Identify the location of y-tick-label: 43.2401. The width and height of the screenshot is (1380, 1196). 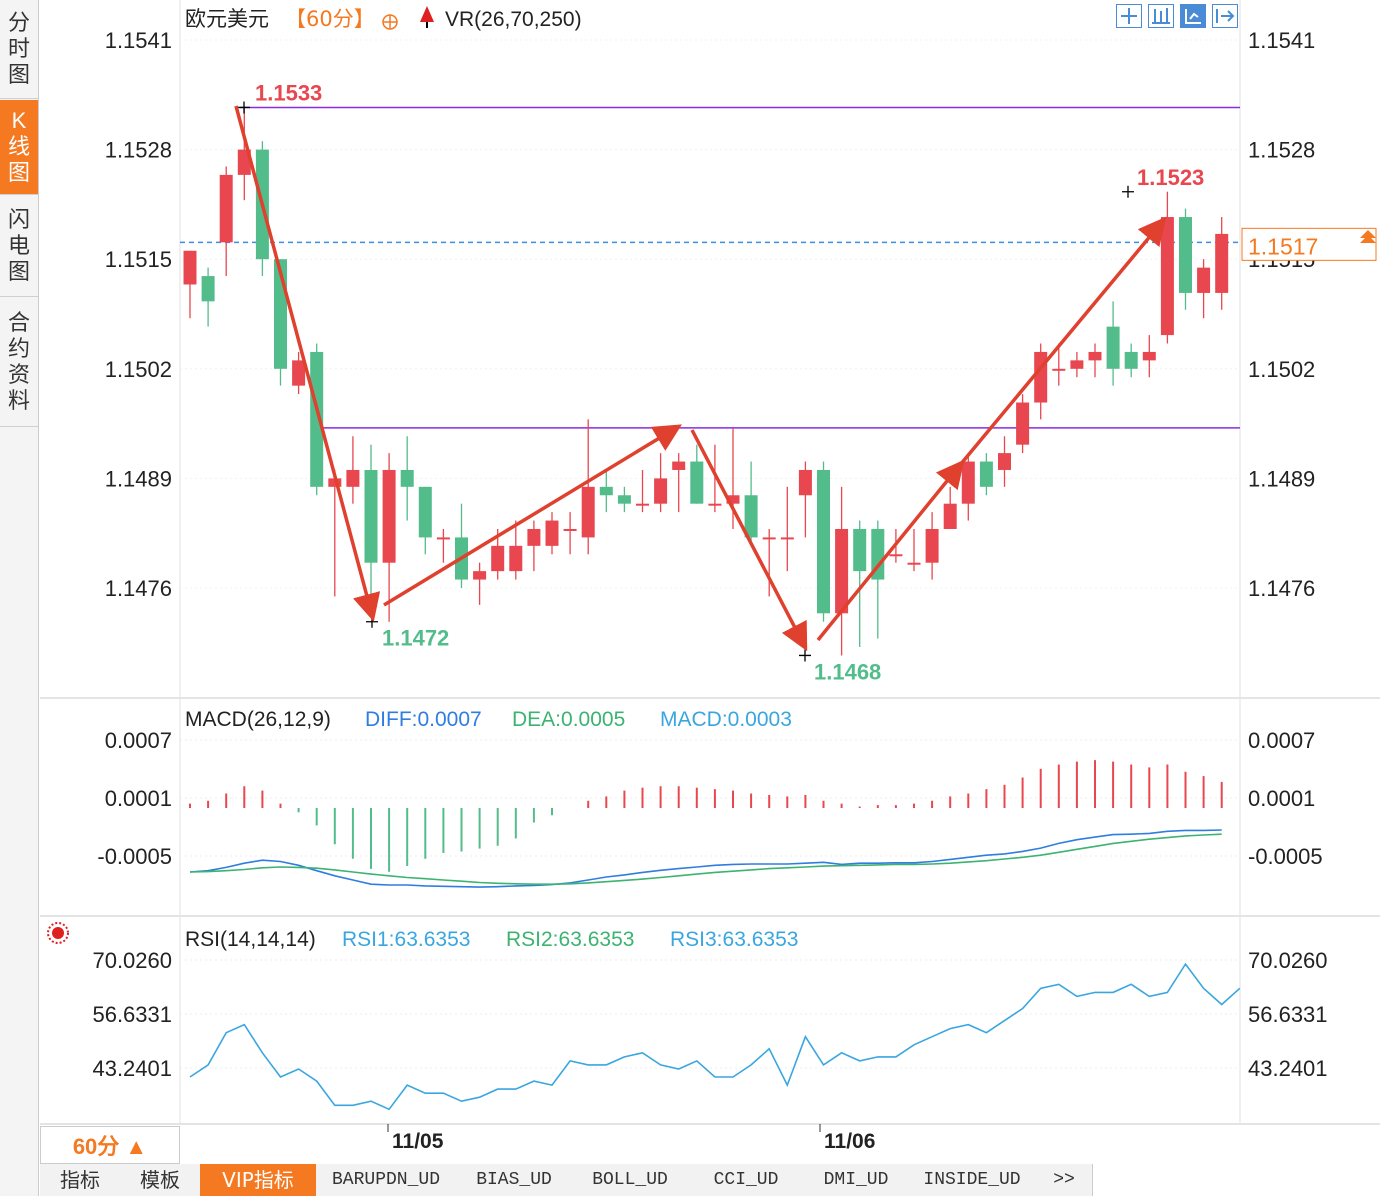
(132, 1068).